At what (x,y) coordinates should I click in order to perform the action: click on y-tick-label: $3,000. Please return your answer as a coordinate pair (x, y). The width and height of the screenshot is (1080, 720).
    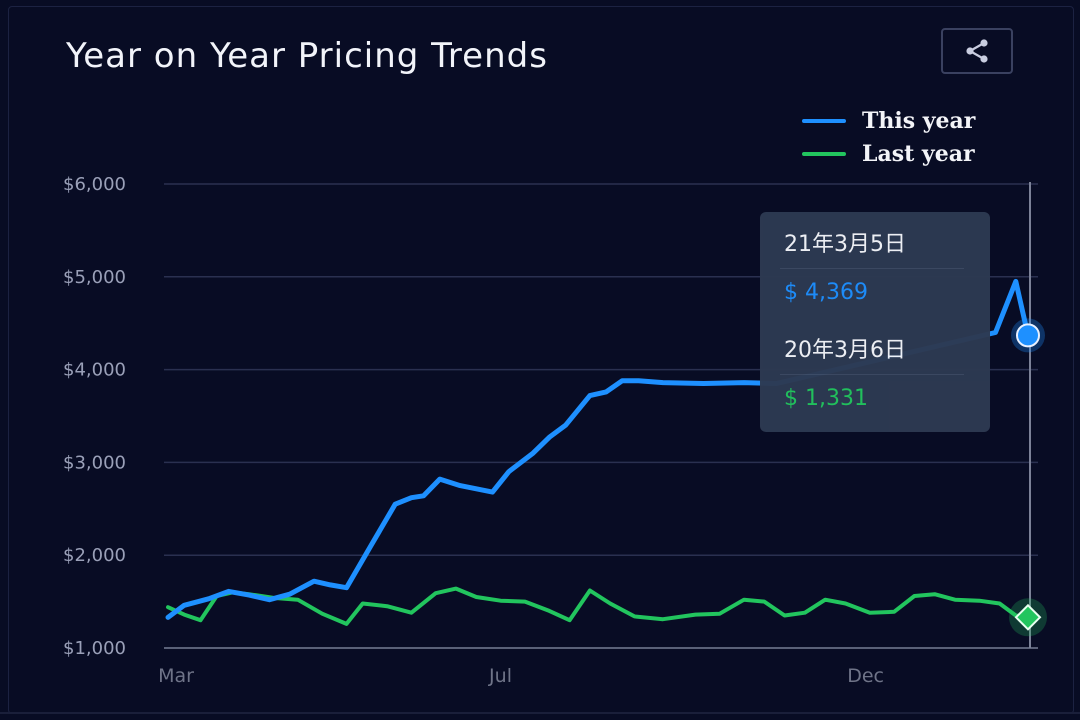
    Looking at the image, I should click on (94, 462).